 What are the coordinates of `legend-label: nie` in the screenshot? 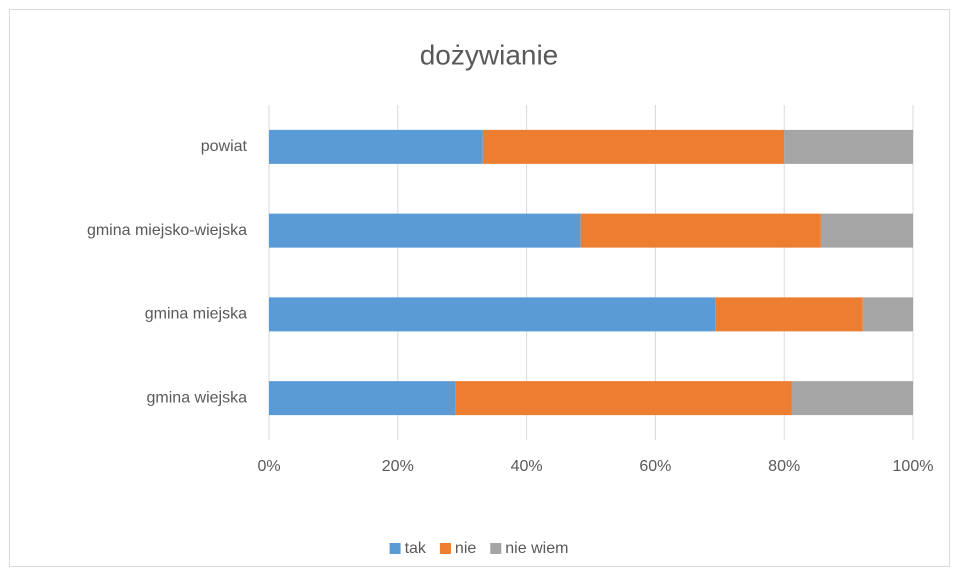 It's located at (465, 548).